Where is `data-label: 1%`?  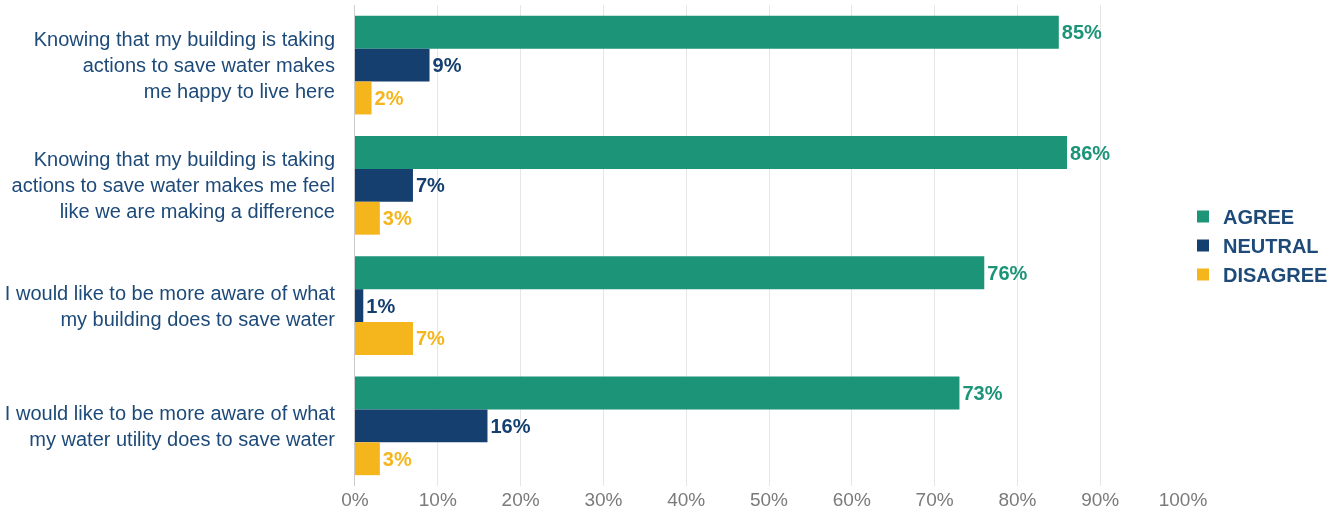
data-label: 1% is located at coordinates (381, 305).